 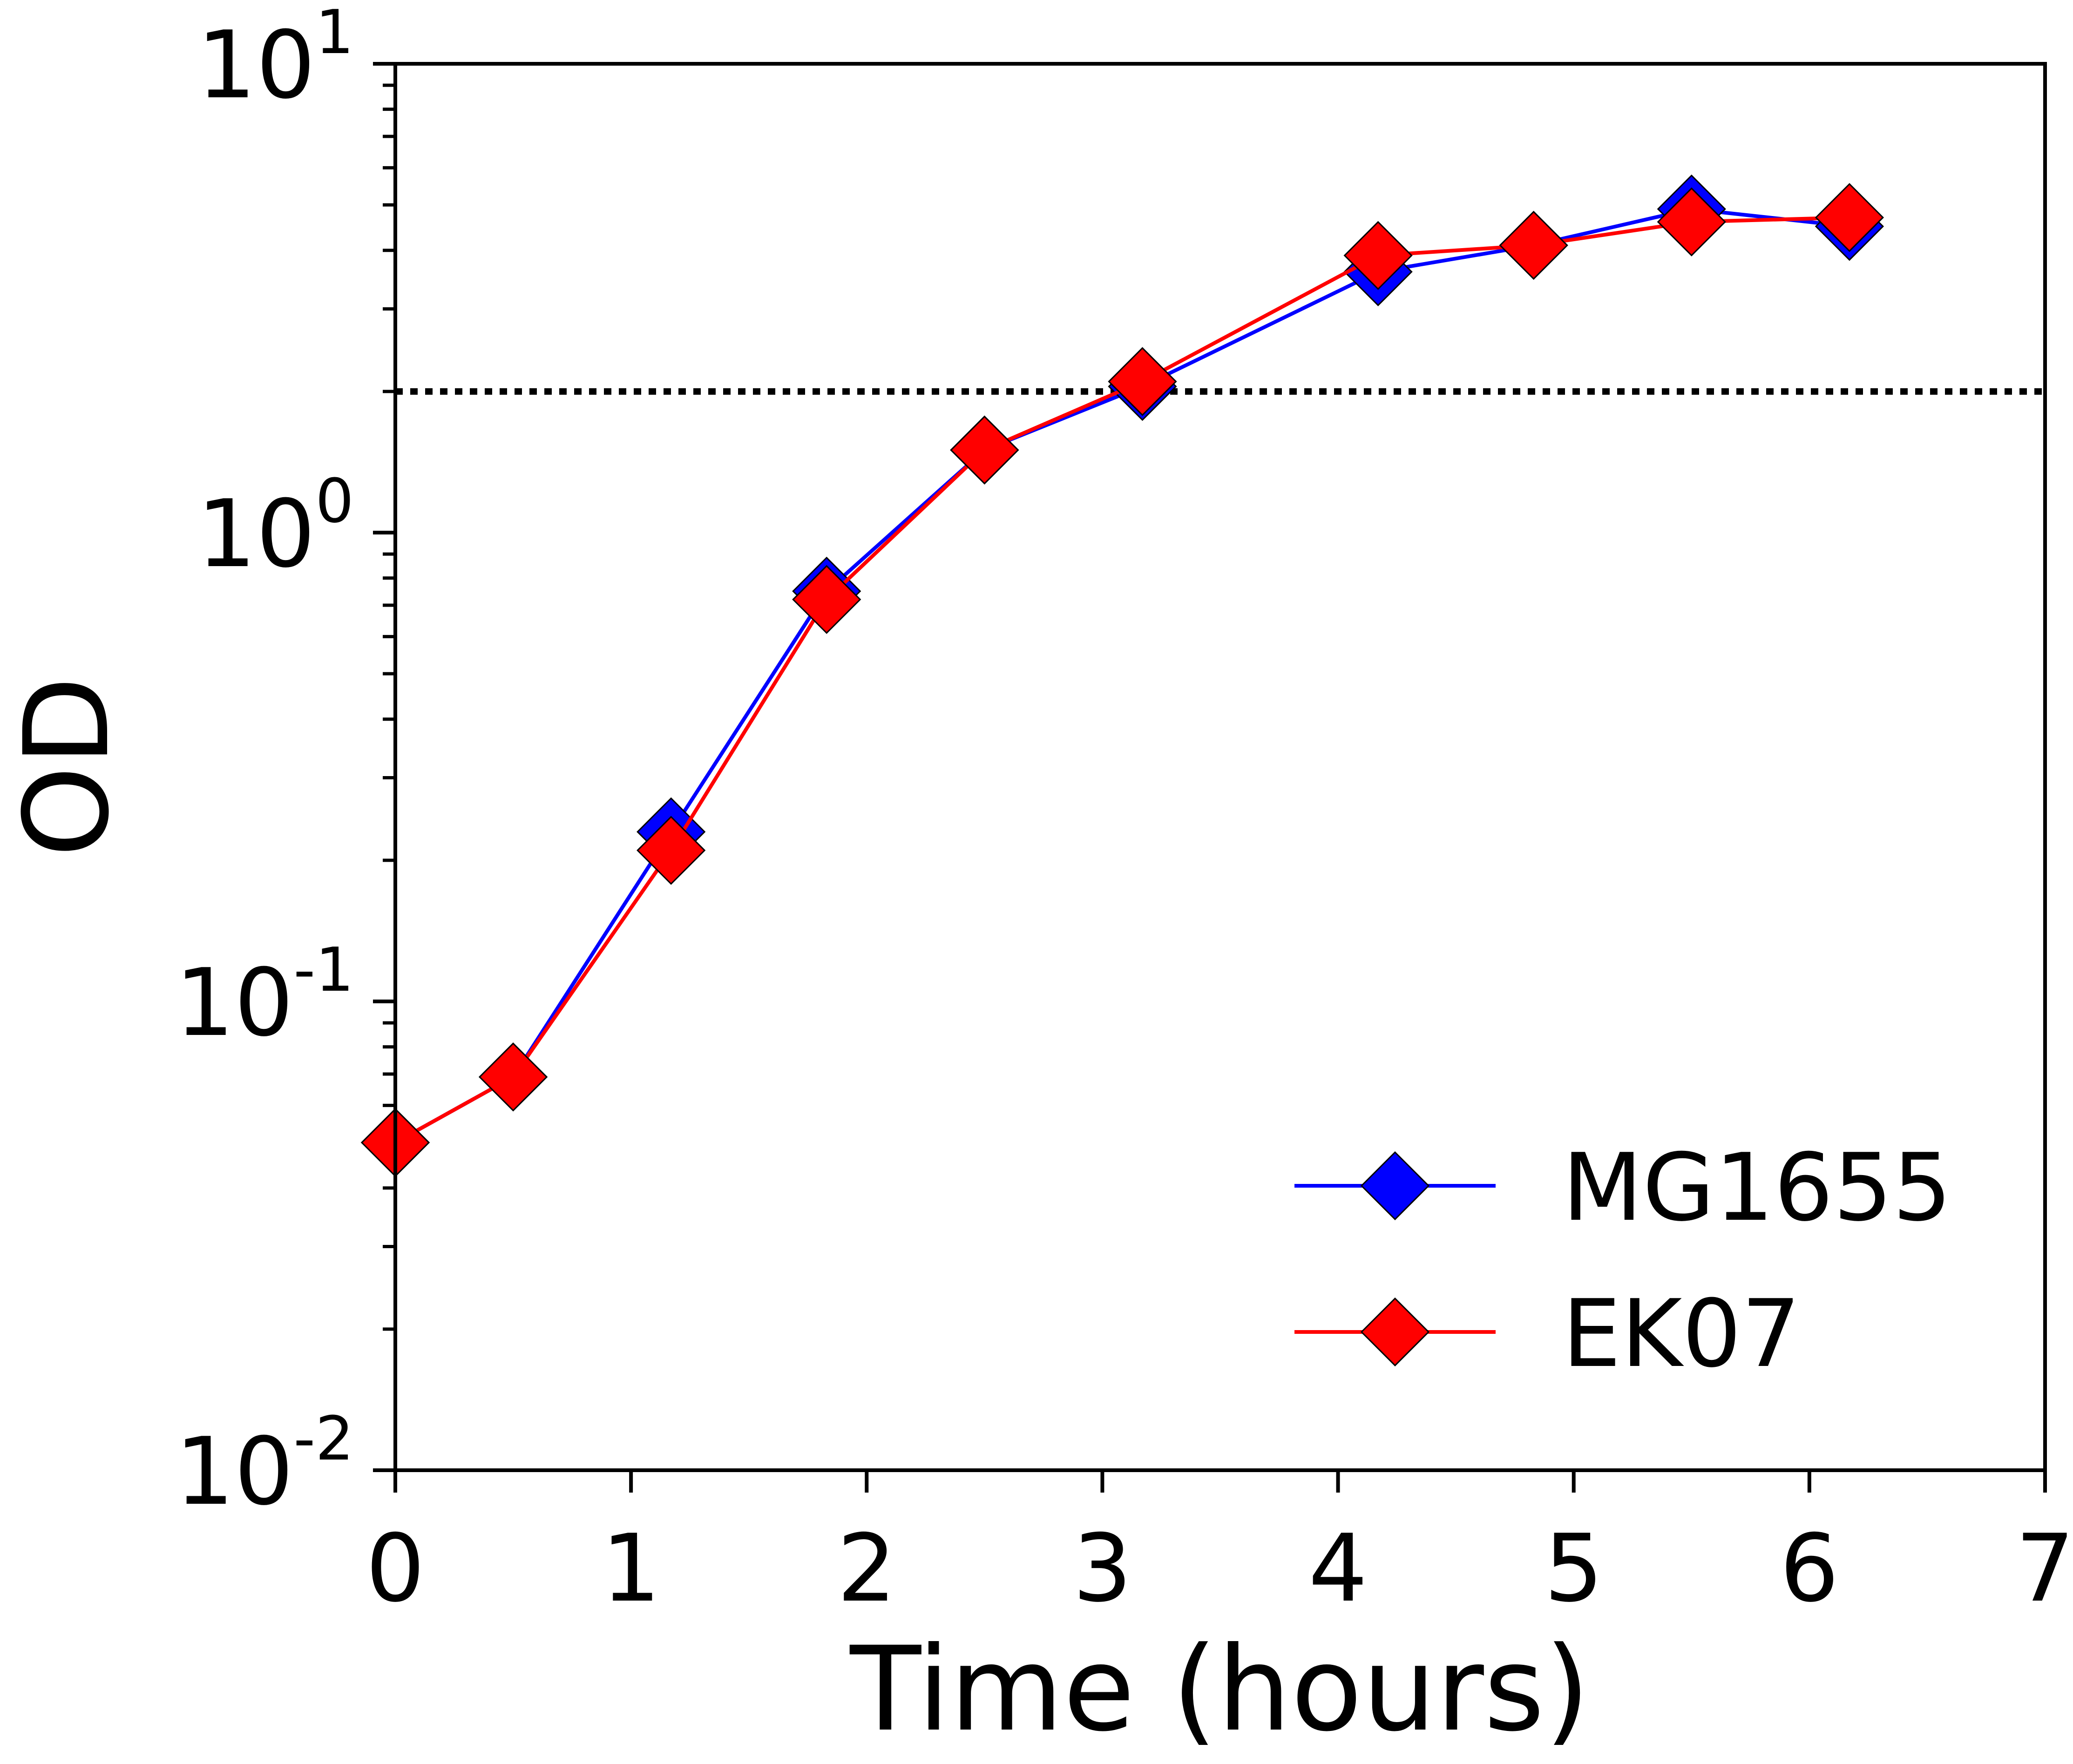 I want to click on y-tick-label: 10⁻², so click(x=264, y=1464).